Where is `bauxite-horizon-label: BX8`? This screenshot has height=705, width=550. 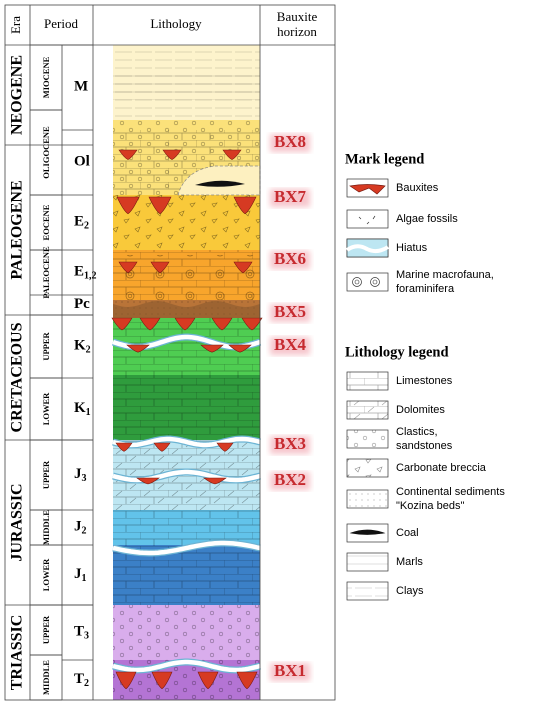
bauxite-horizon-label: BX8 is located at coordinates (290, 141).